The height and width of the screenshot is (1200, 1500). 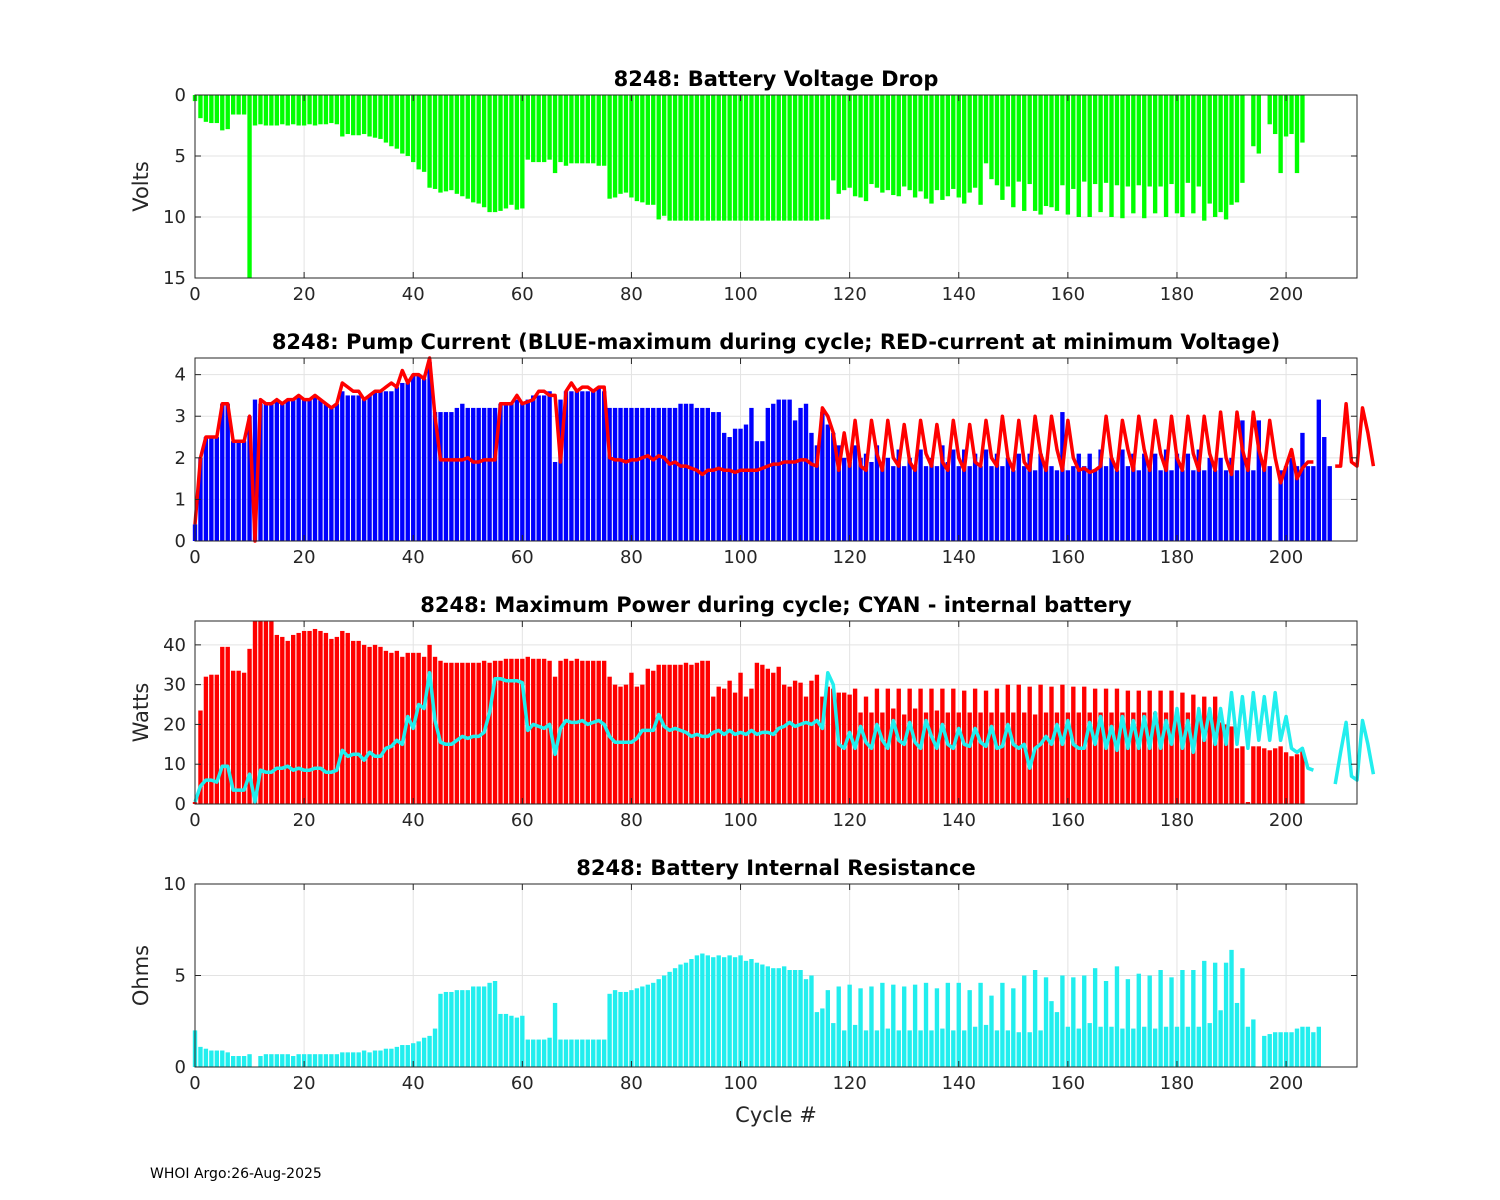 I want to click on y-tick-label: 1, so click(x=180, y=499).